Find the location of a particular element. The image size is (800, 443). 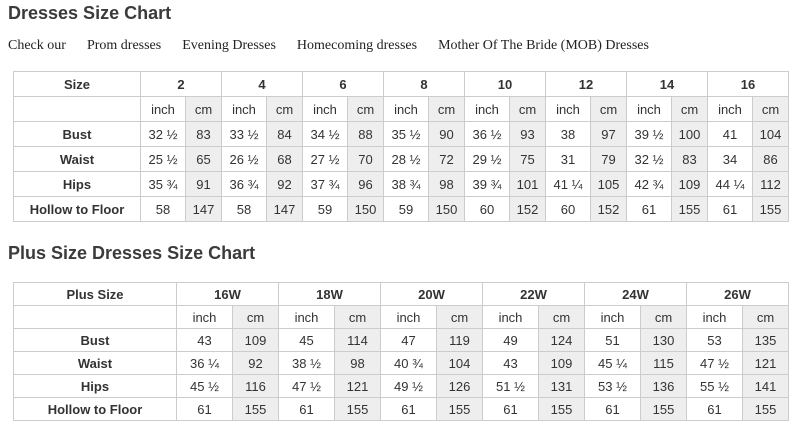

inch-value-cell: 36 ½ is located at coordinates (487, 134).